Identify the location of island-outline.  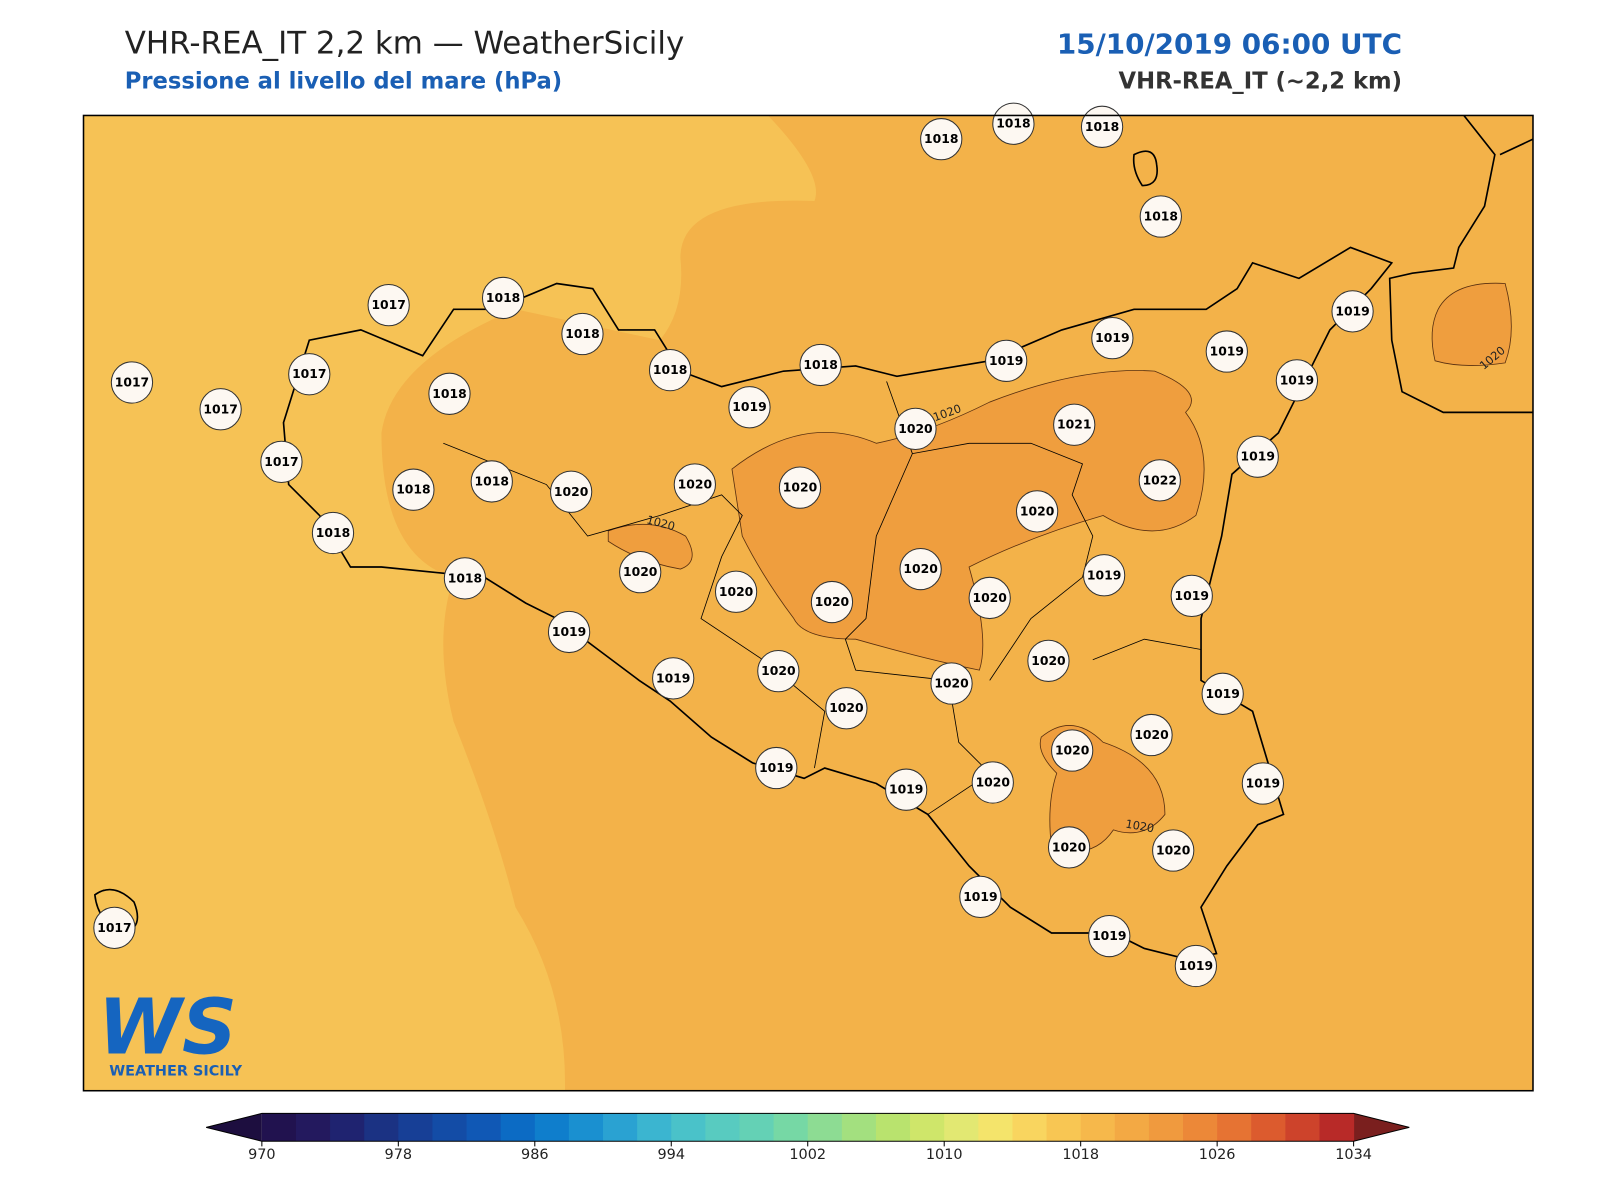
(1145, 168).